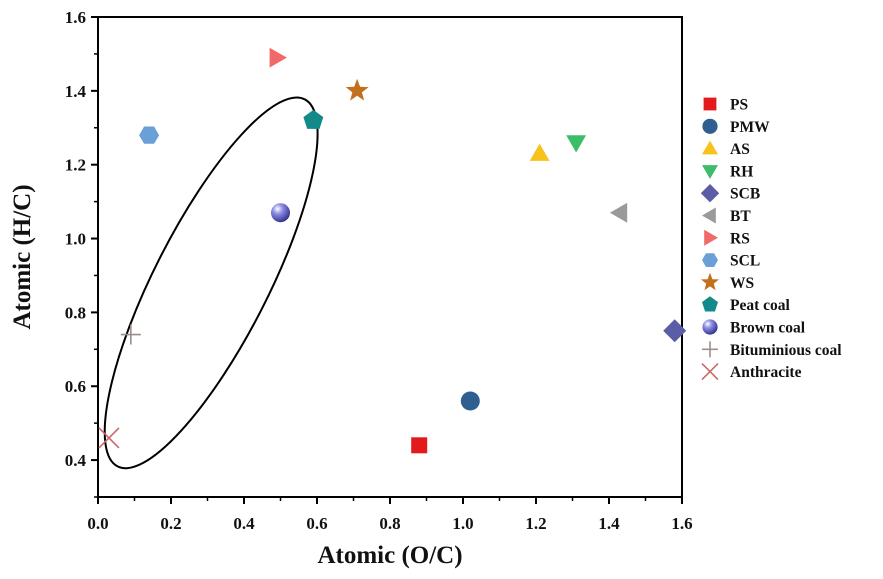 This screenshot has width=883, height=579. I want to click on x-tick-label: 0.0, so click(97, 523).